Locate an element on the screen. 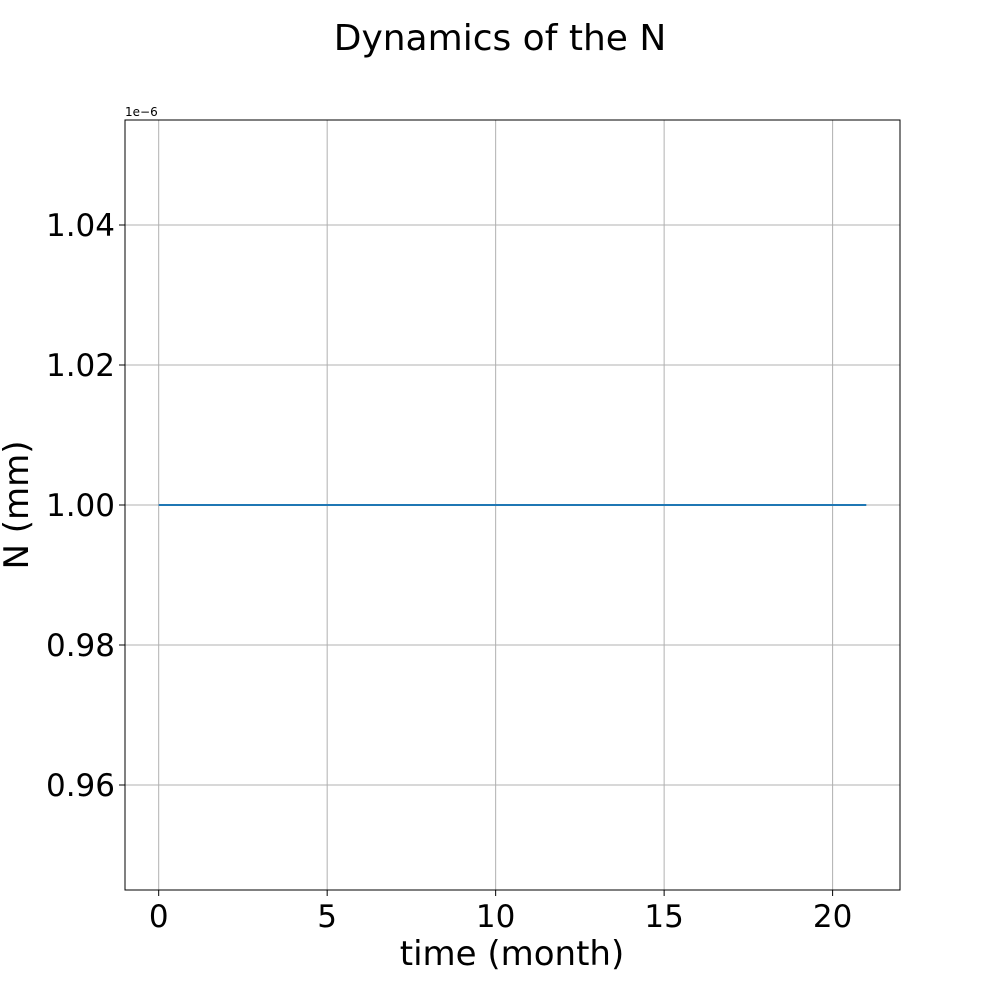 This screenshot has height=1000, width=1000. x-tick-label: 5 is located at coordinates (327, 917).